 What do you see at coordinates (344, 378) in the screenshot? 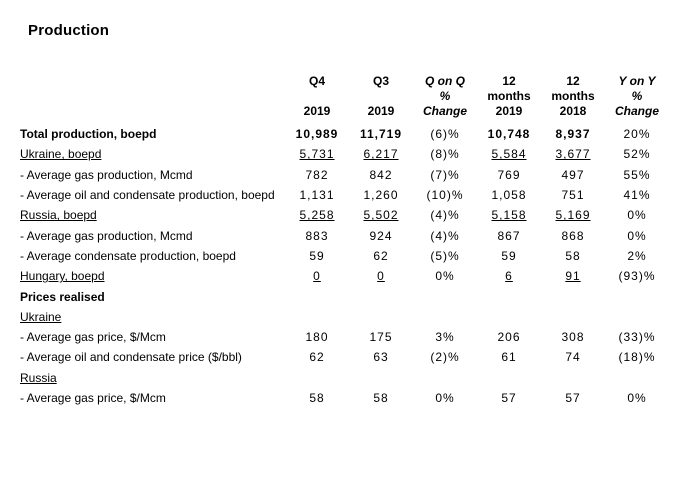
I see `table-row: Russia` at bounding box center [344, 378].